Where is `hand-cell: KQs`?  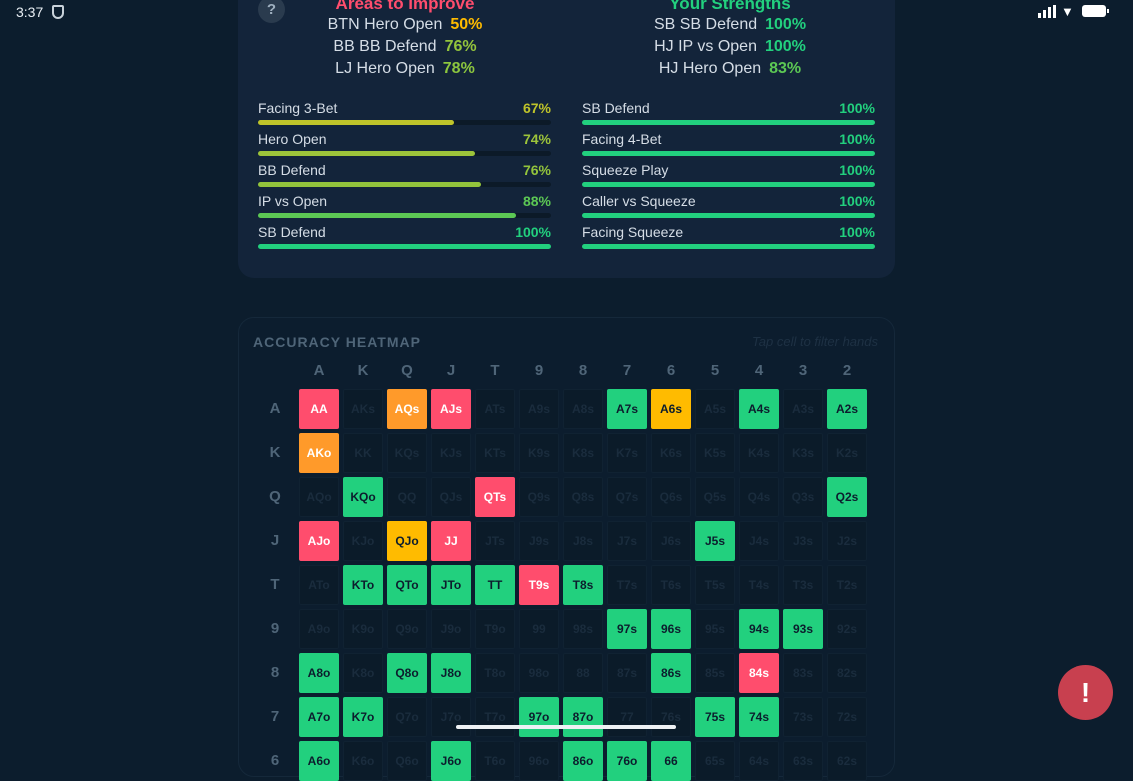 hand-cell: KQs is located at coordinates (407, 453).